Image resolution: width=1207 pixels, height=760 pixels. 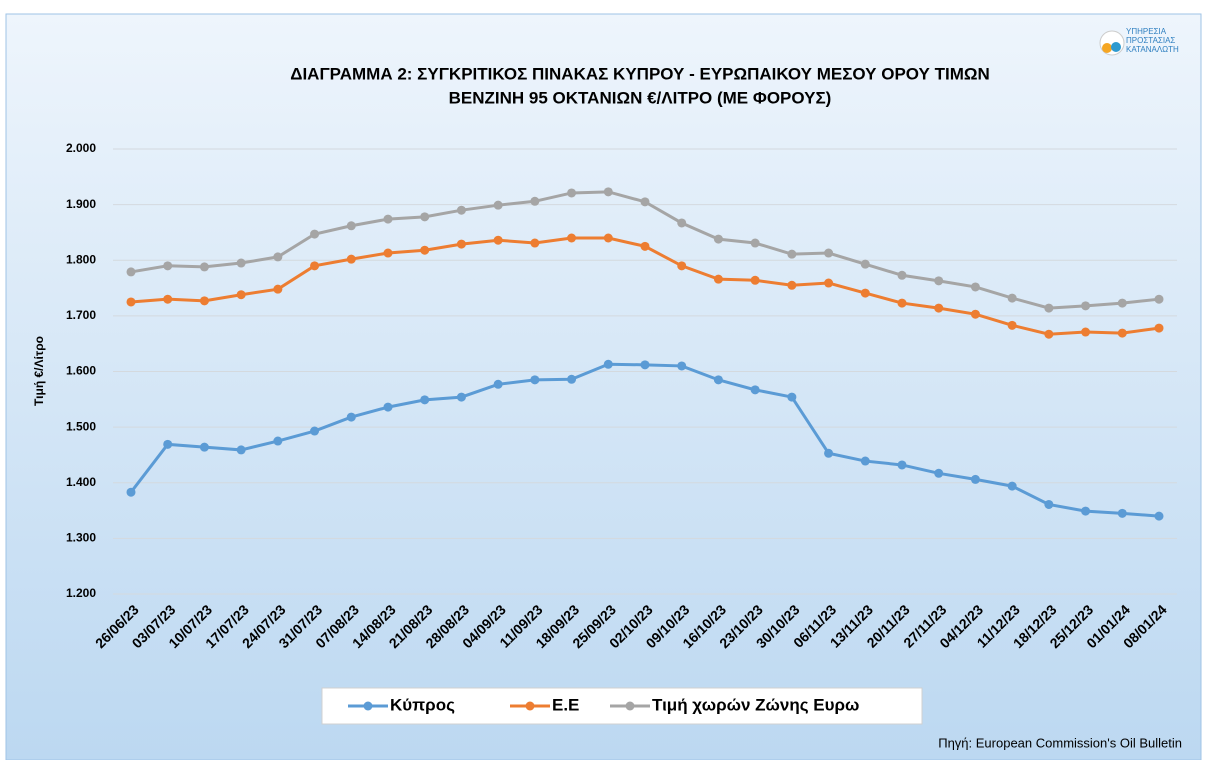 What do you see at coordinates (81, 371) in the screenshot?
I see `y-tick-label: 1.600` at bounding box center [81, 371].